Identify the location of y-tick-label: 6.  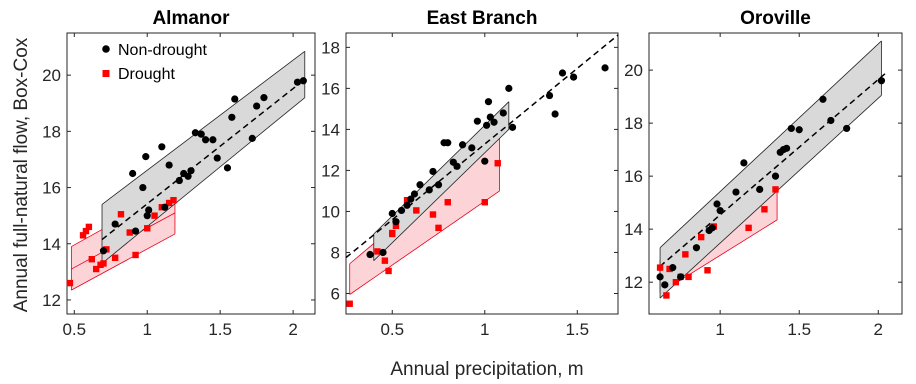
(335, 293).